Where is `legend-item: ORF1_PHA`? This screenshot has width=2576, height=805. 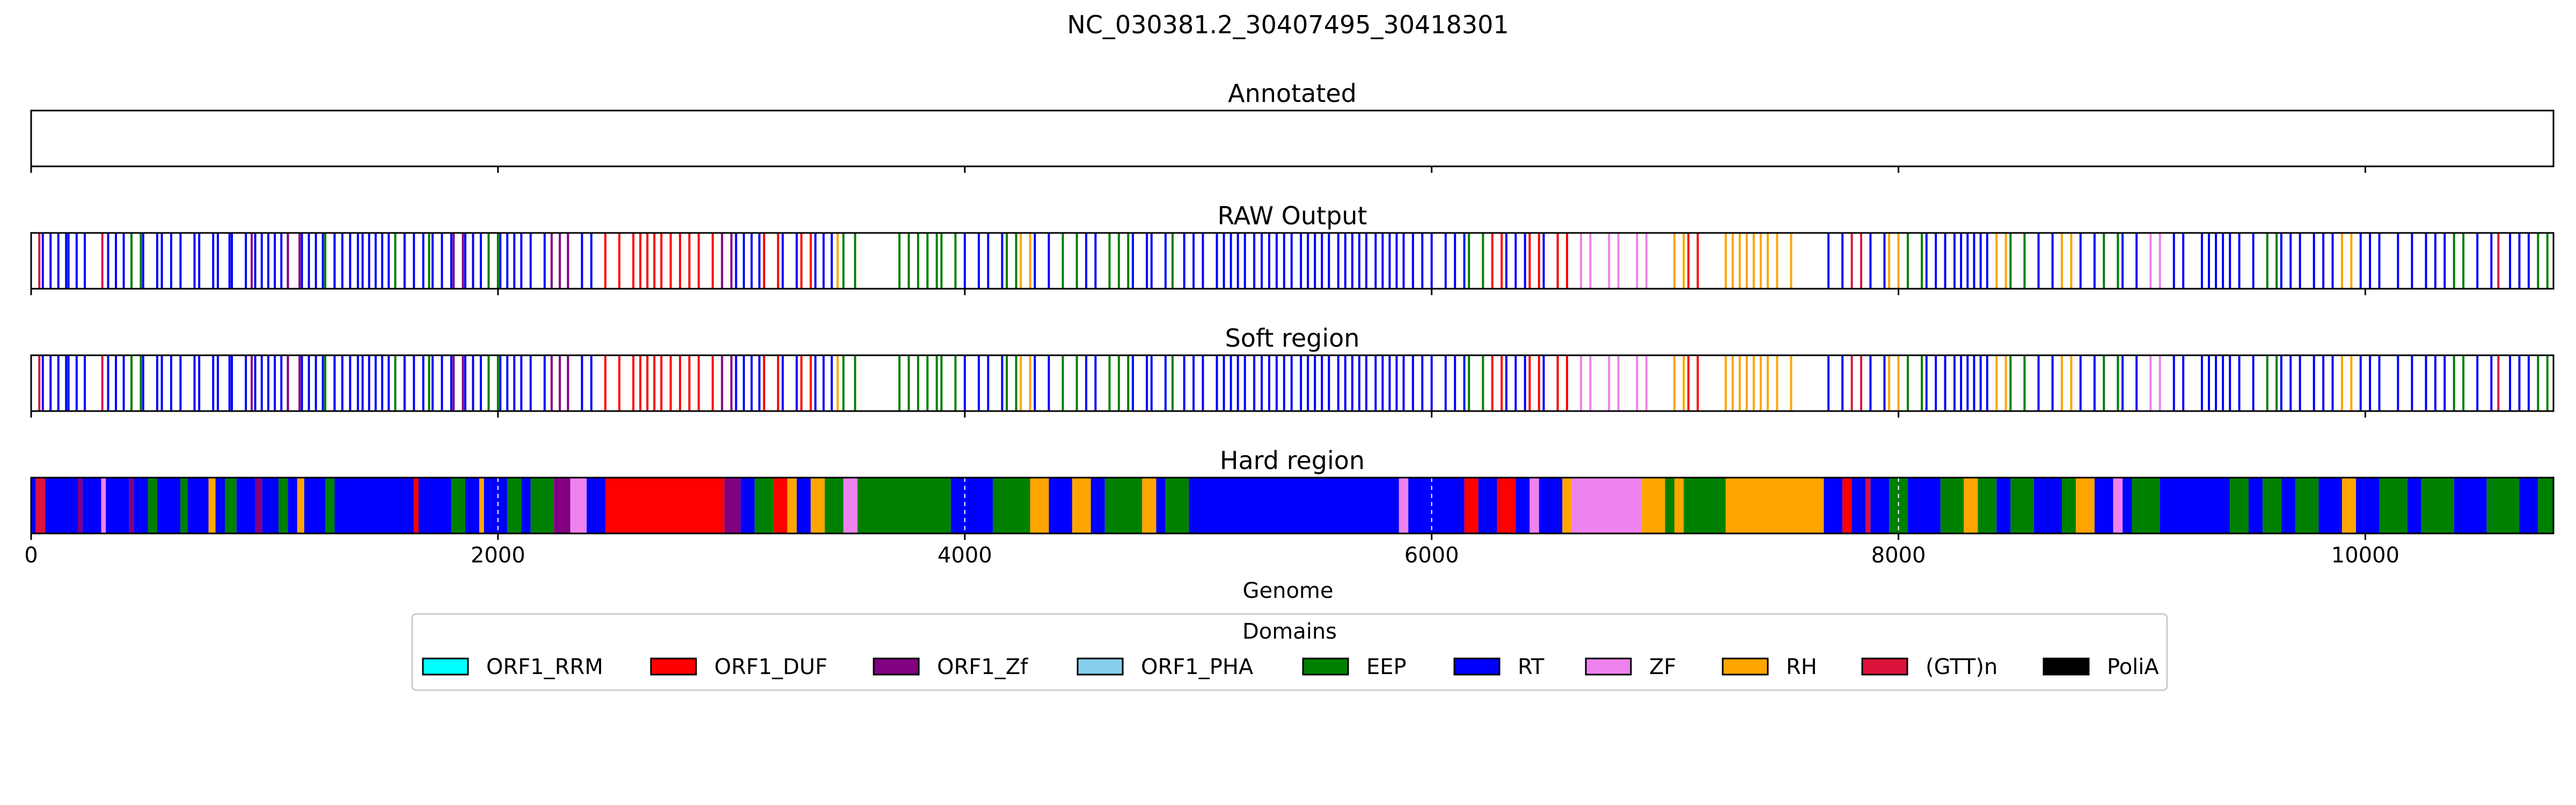
legend-item: ORF1_PHA is located at coordinates (1165, 667).